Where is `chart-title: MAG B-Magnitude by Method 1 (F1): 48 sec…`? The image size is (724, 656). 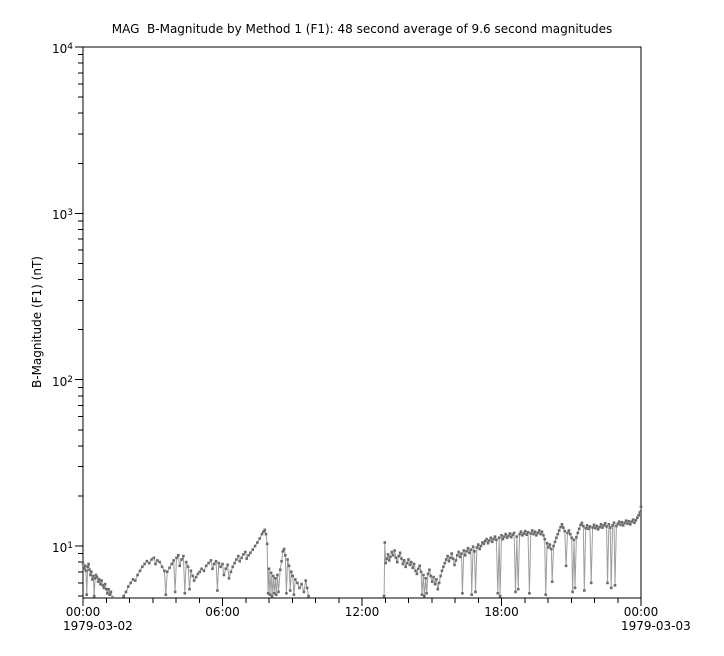 chart-title: MAG B-Magnitude by Method 1 (F1): 48 sec… is located at coordinates (362, 29).